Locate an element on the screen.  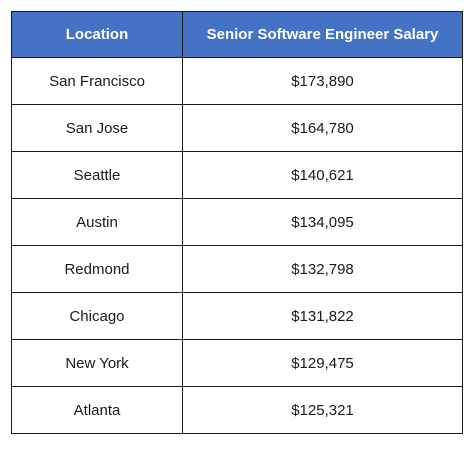
cell-location: Seattle is located at coordinates (97, 175).